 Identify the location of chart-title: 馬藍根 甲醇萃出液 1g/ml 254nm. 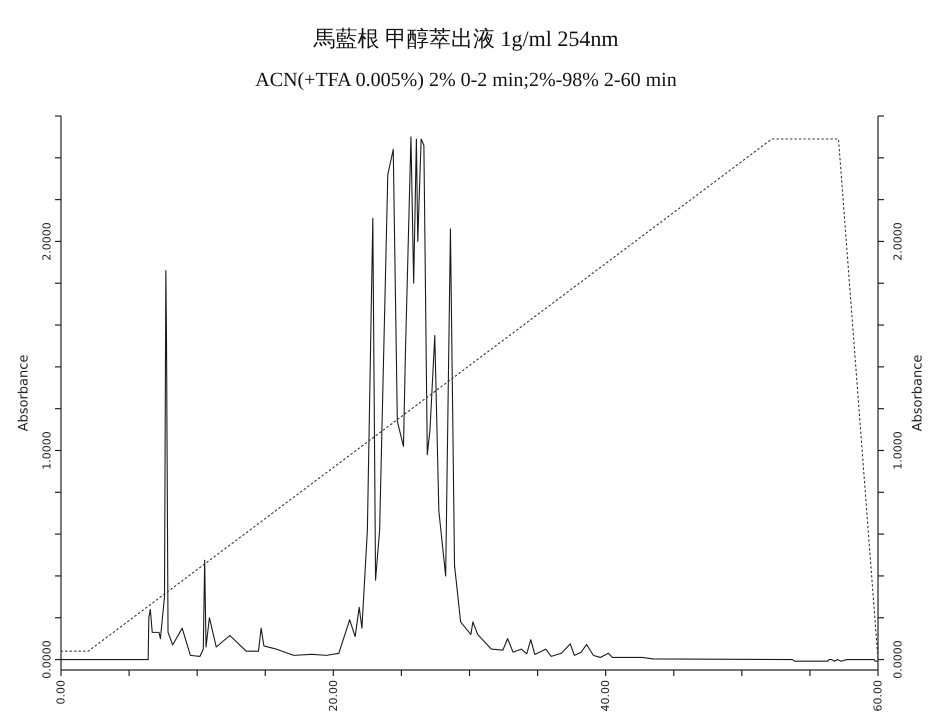
(465, 38).